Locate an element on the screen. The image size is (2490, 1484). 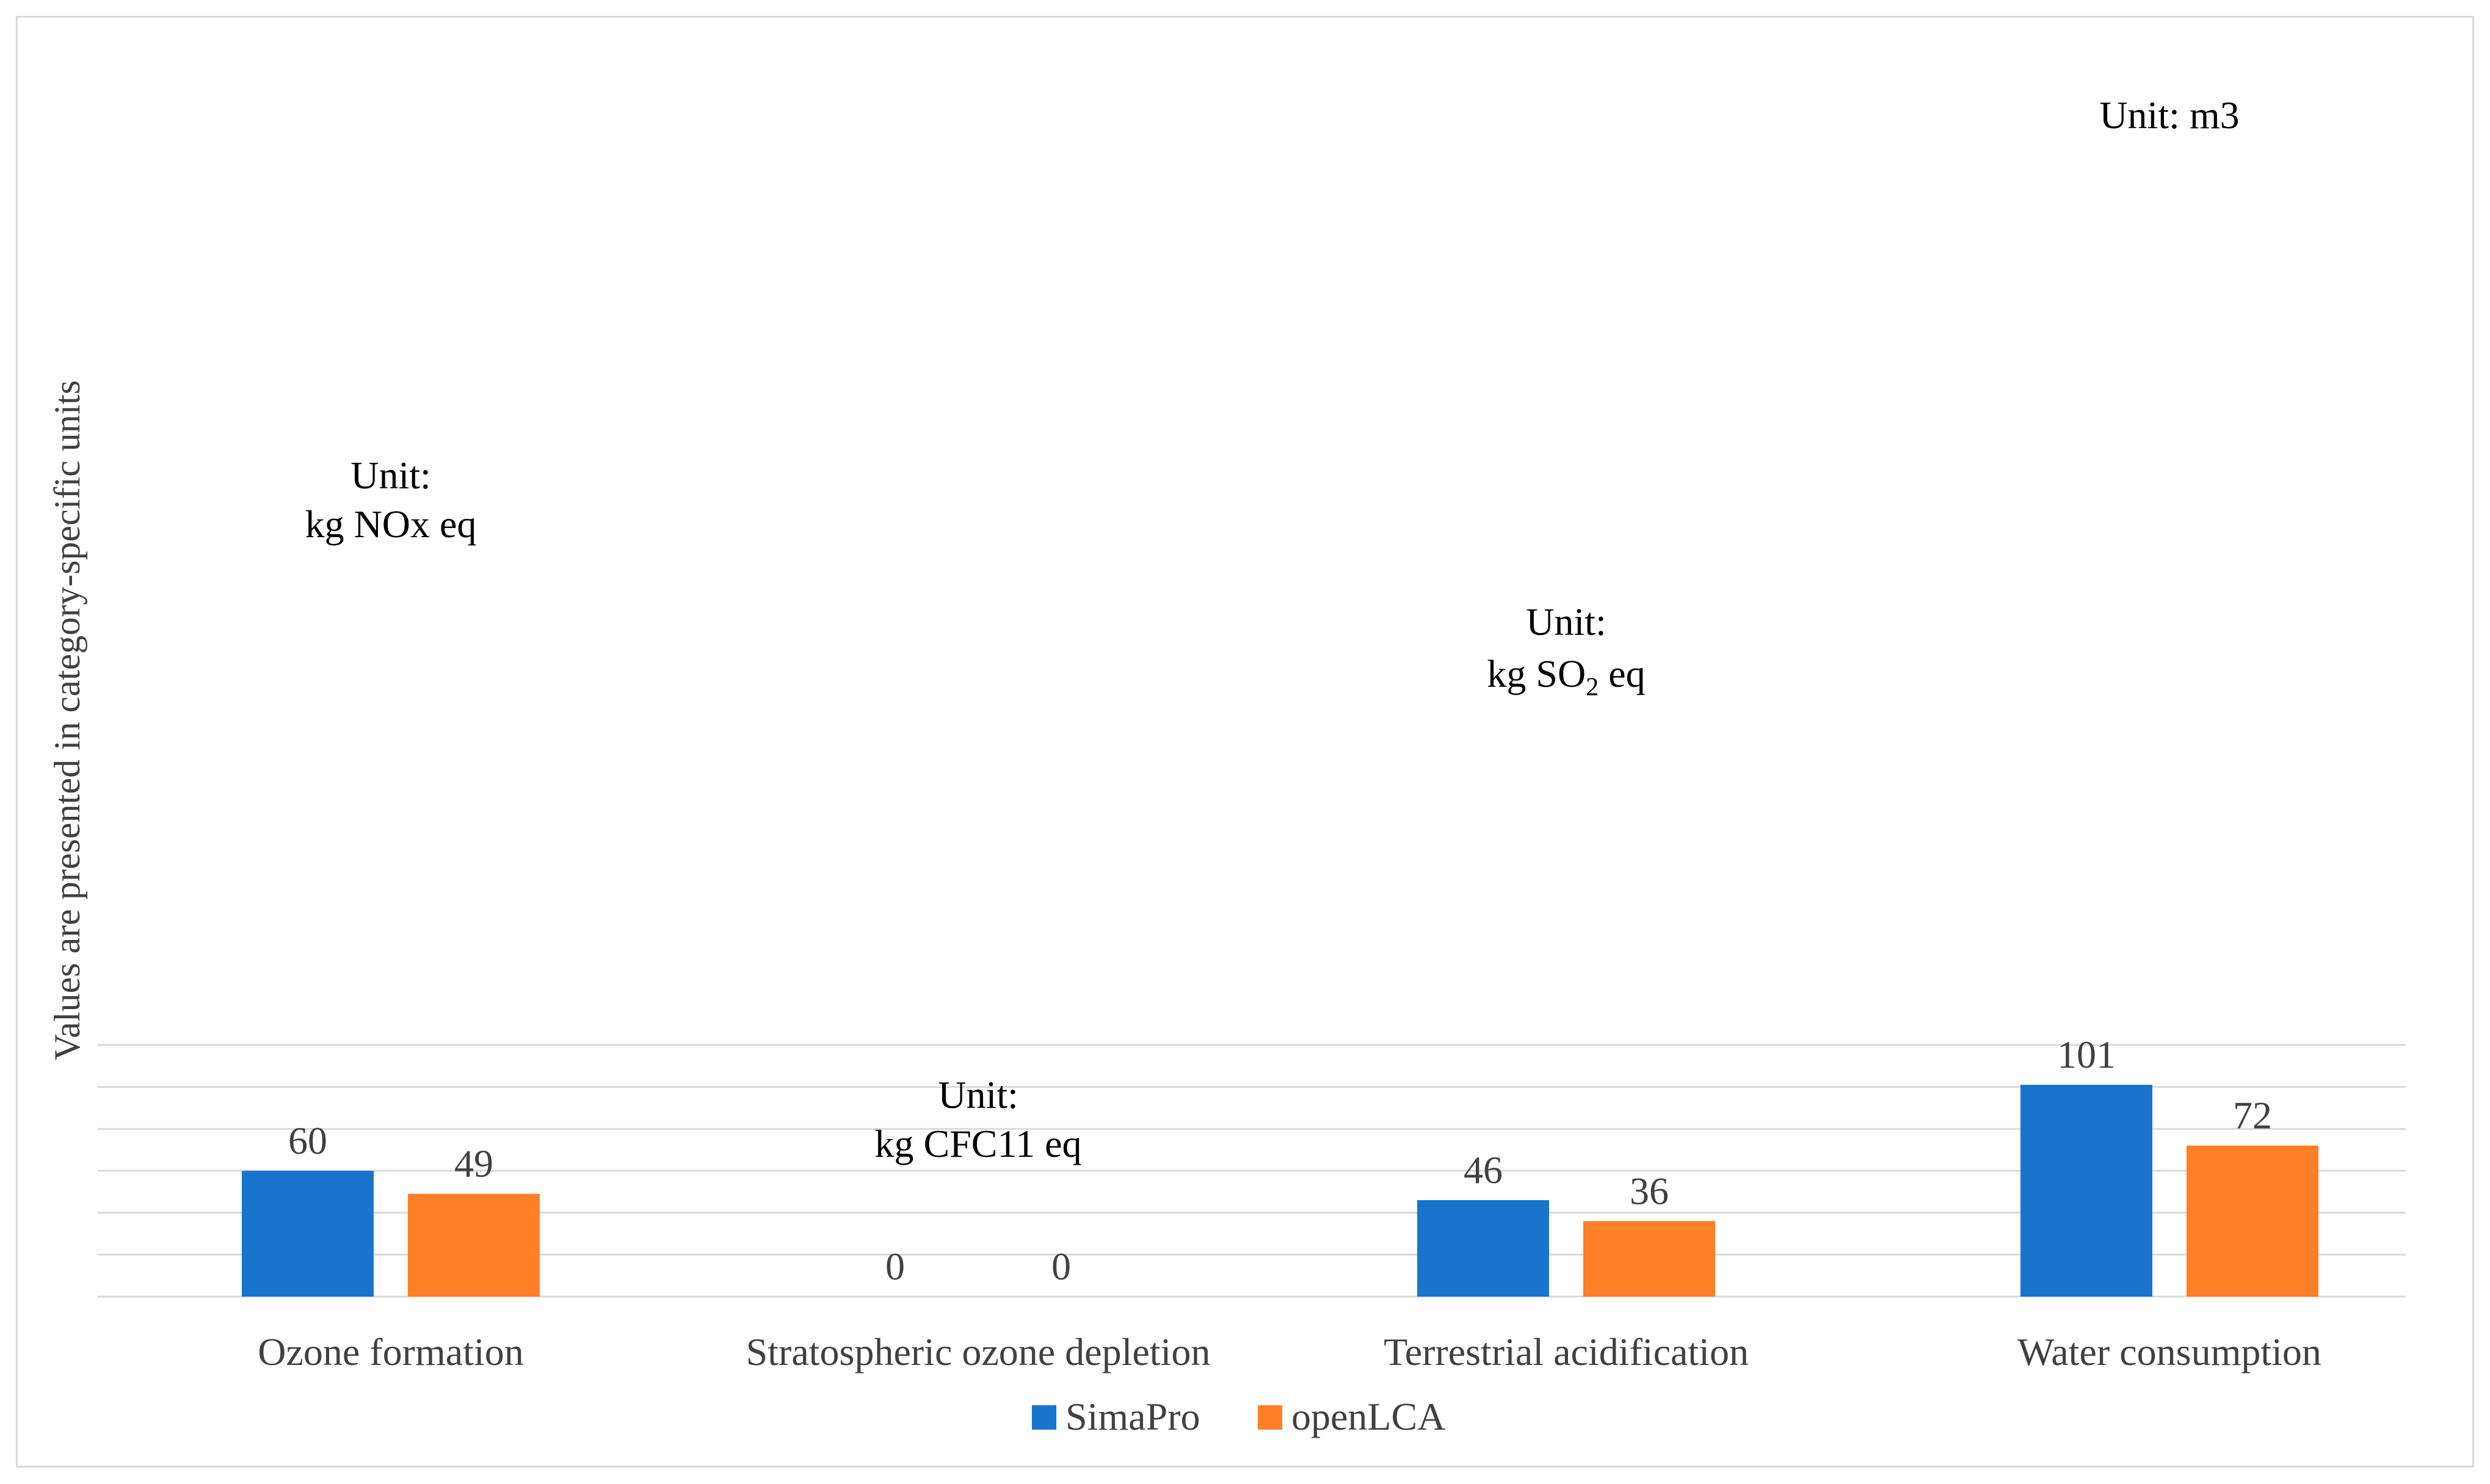
data-label: 72 is located at coordinates (2252, 1115).